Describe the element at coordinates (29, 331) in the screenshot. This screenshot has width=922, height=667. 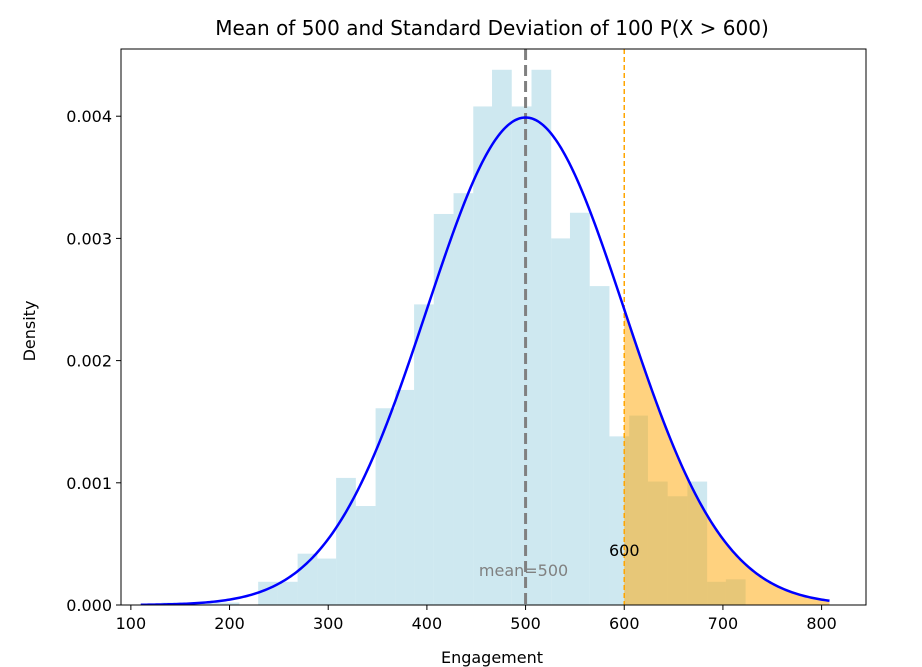
I see `y-axis-title: Density` at that location.